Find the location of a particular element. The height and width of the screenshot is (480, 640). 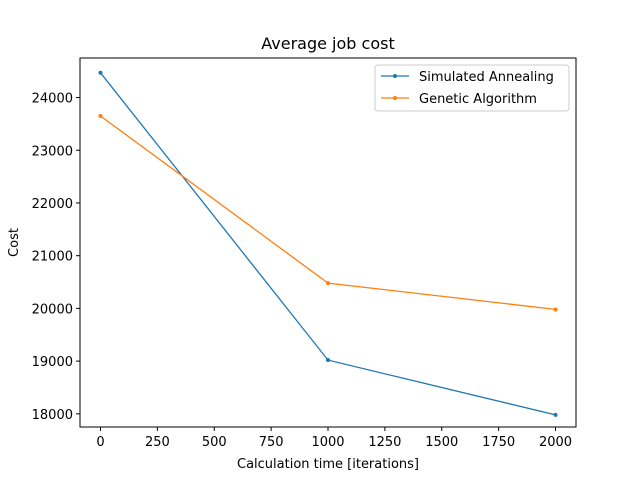

x-tick-label: 0 is located at coordinates (100, 442).